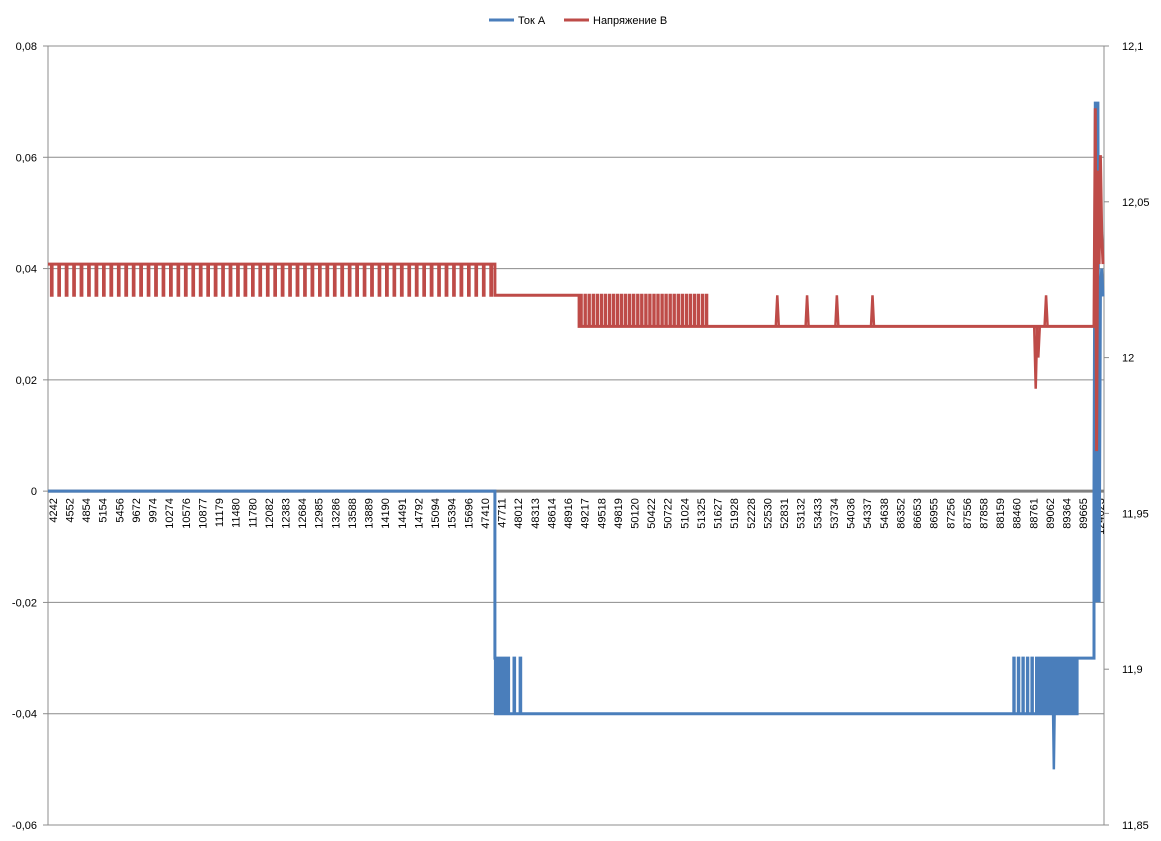  What do you see at coordinates (320, 513) in the screenshot?
I see `x-tick-label: 12985` at bounding box center [320, 513].